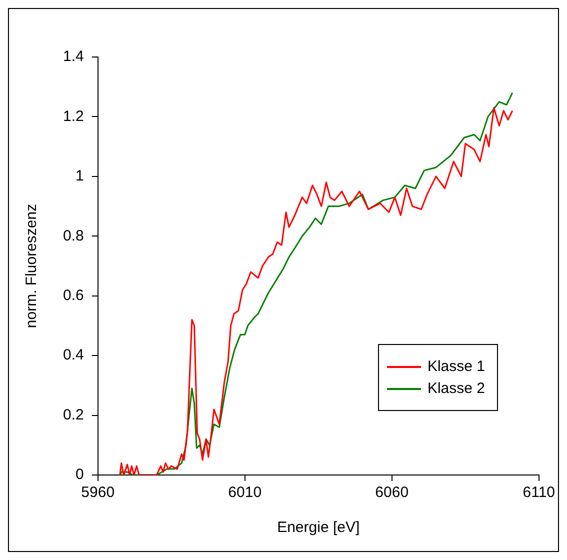 Image resolution: width=567 pixels, height=560 pixels. What do you see at coordinates (245, 493) in the screenshot?
I see `x-tick-label: 6010` at bounding box center [245, 493].